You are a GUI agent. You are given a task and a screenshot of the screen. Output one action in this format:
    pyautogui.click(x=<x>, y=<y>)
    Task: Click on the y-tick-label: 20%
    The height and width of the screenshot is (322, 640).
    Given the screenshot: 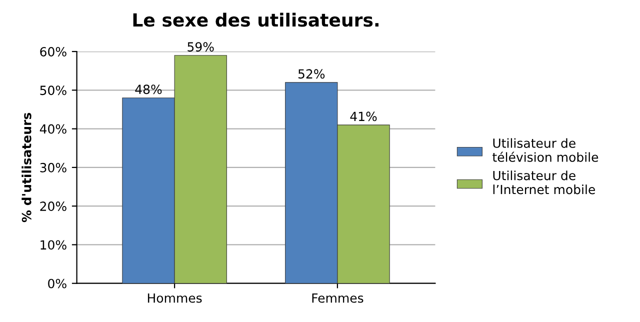 What is the action you would take?
    pyautogui.click(x=53, y=207)
    